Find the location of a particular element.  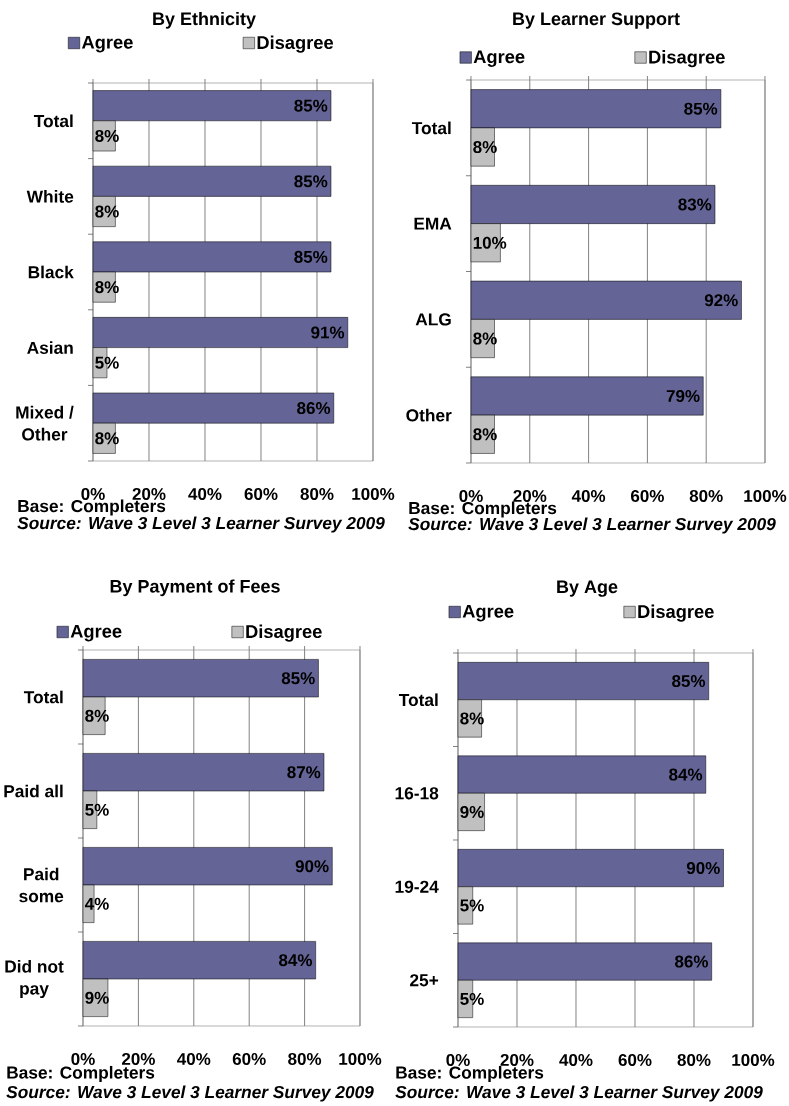

y-tick-label: Did not pay is located at coordinates (34, 979).